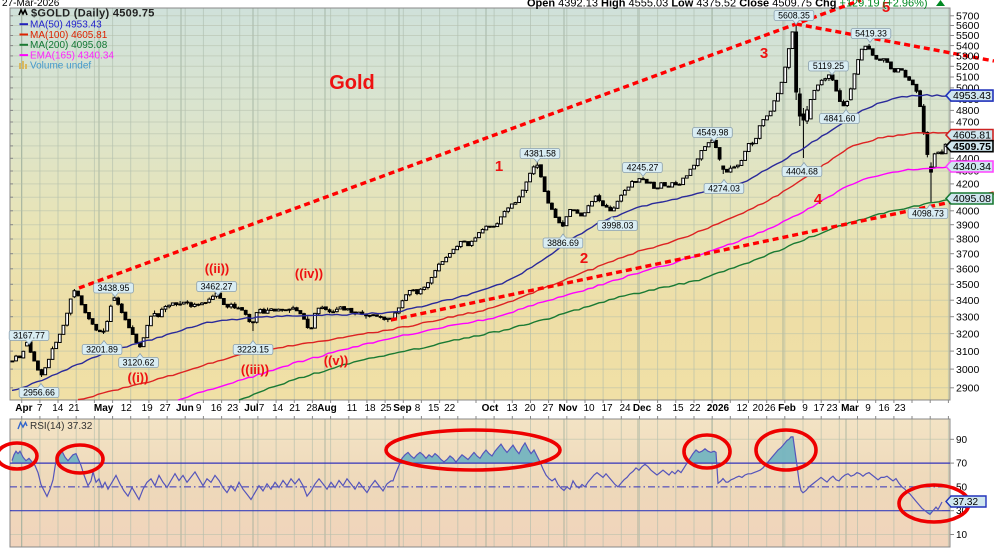 The height and width of the screenshot is (555, 994). I want to click on svg-text: 2900, so click(968, 389).